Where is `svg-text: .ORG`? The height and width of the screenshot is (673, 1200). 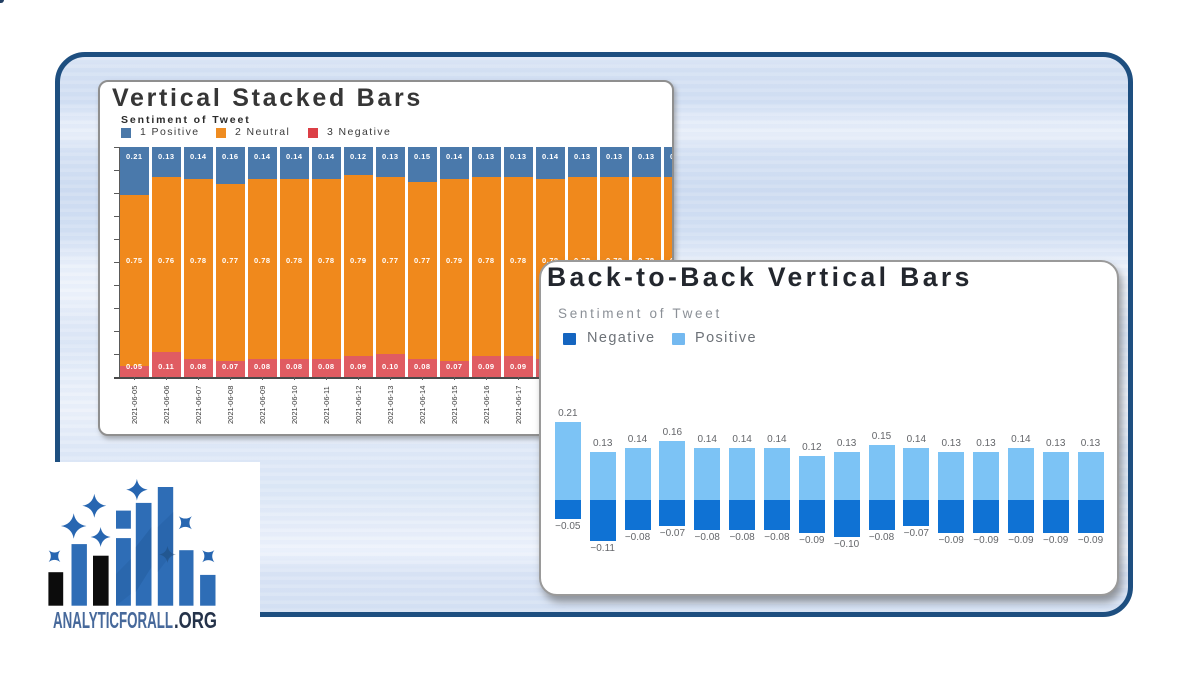 svg-text: .ORG is located at coordinates (195, 620).